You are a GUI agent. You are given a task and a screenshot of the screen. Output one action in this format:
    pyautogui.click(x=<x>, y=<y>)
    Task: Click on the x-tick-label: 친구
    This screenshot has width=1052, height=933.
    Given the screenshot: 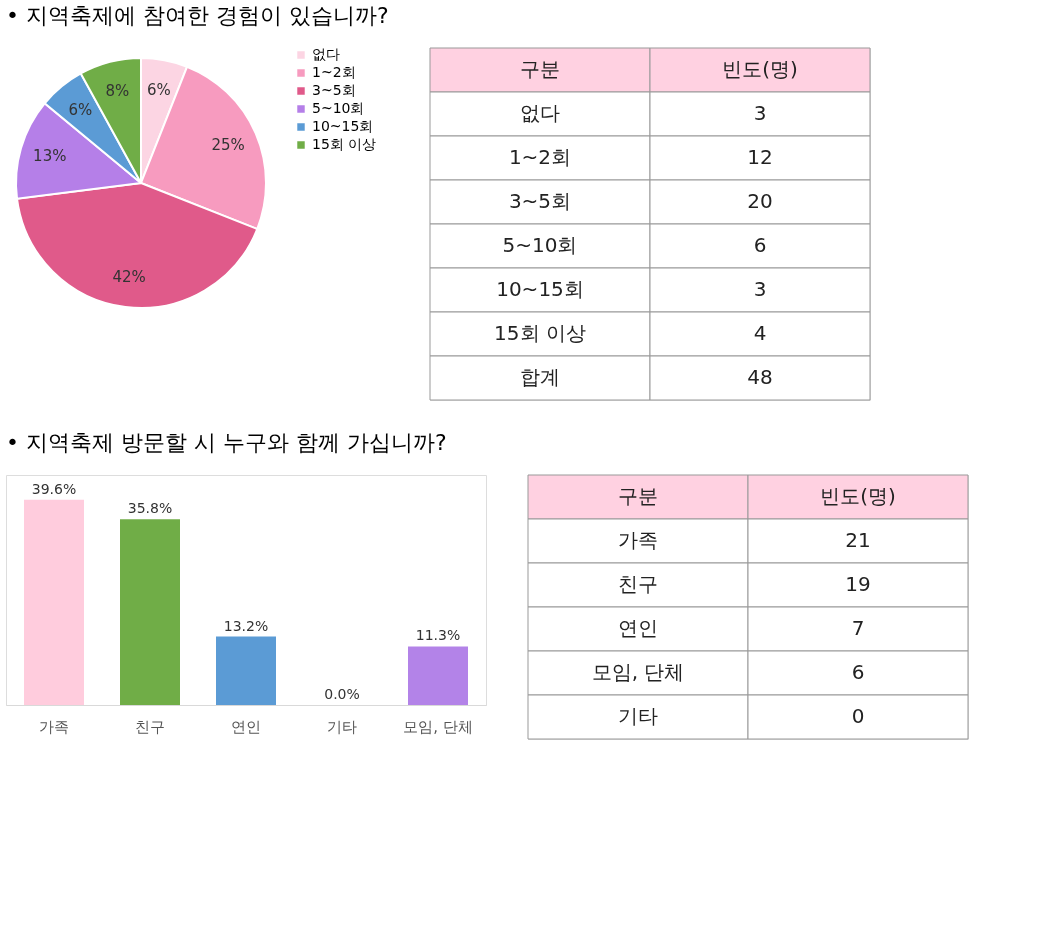 What is the action you would take?
    pyautogui.click(x=150, y=726)
    